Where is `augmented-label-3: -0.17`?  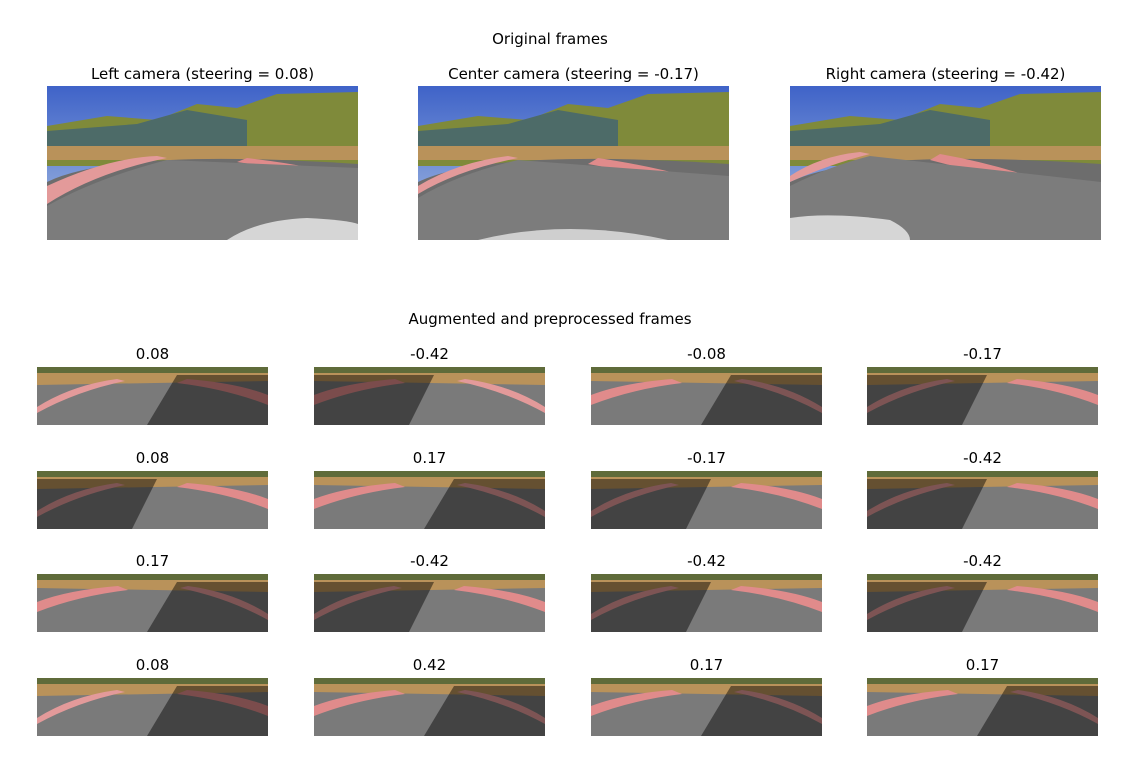 augmented-label-3: -0.17 is located at coordinates (982, 354).